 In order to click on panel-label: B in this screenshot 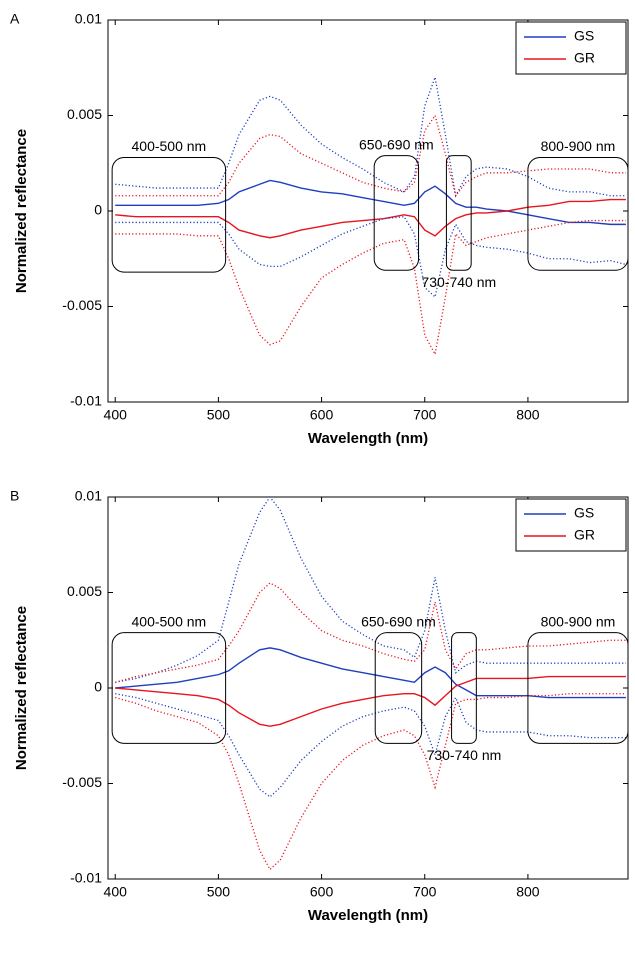, I will do `click(14, 496)`.